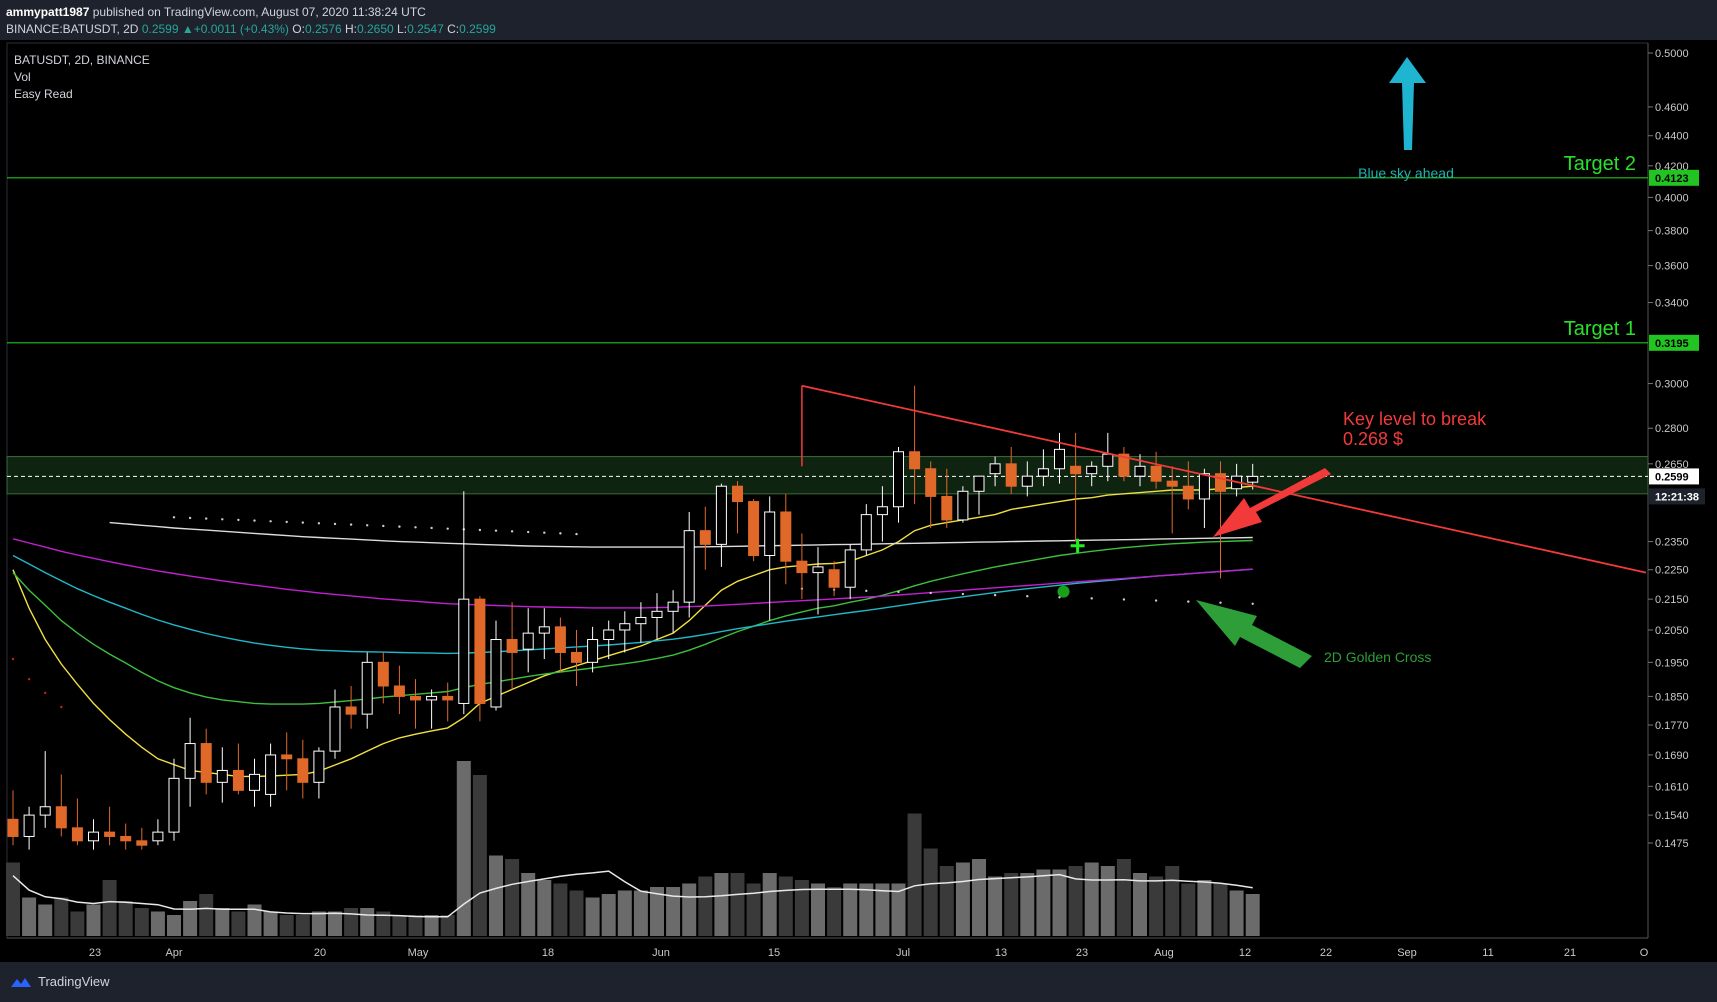  I want to click on time-tick-label: 11, so click(1487, 953).